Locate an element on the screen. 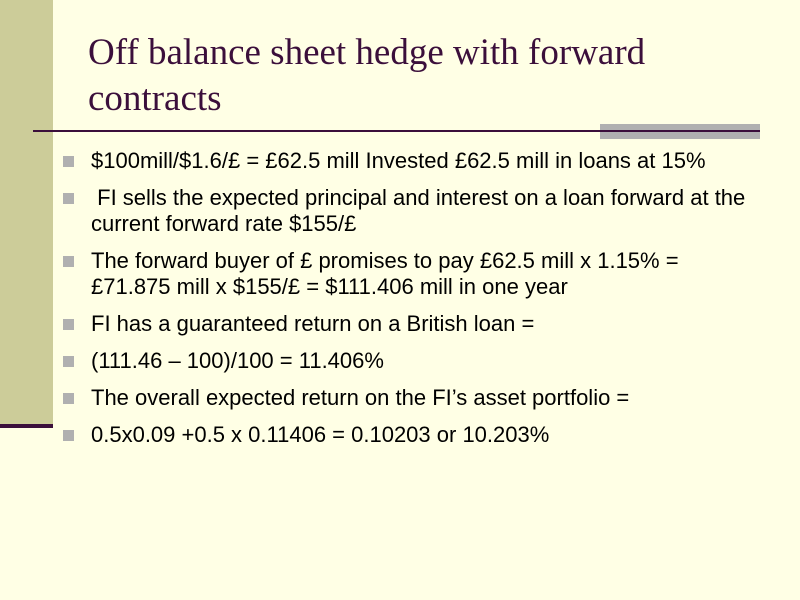 This screenshot has width=800, height=600. sidebar-accent-line is located at coordinates (26, 426).